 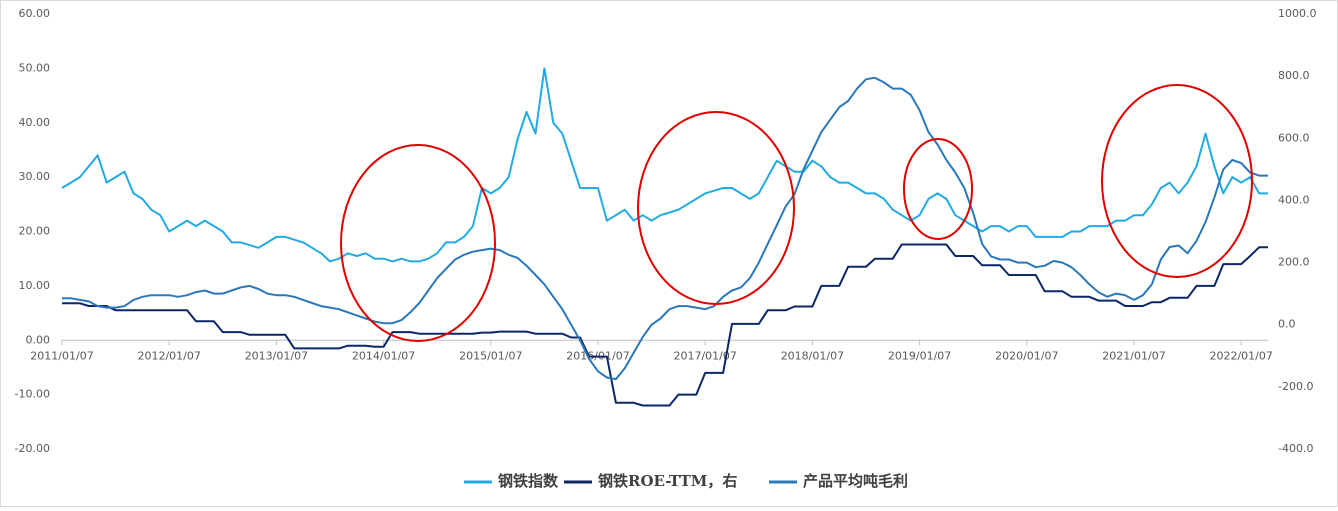 What do you see at coordinates (1133, 355) in the screenshot?
I see `x-tick-label: 2021/01/07` at bounding box center [1133, 355].